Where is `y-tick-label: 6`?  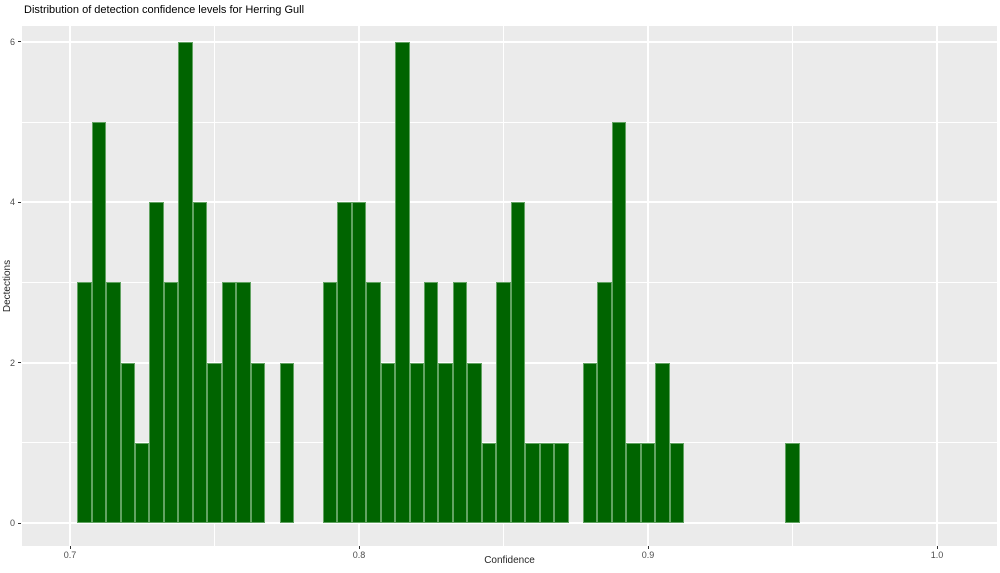
y-tick-label: 6 is located at coordinates (12, 41).